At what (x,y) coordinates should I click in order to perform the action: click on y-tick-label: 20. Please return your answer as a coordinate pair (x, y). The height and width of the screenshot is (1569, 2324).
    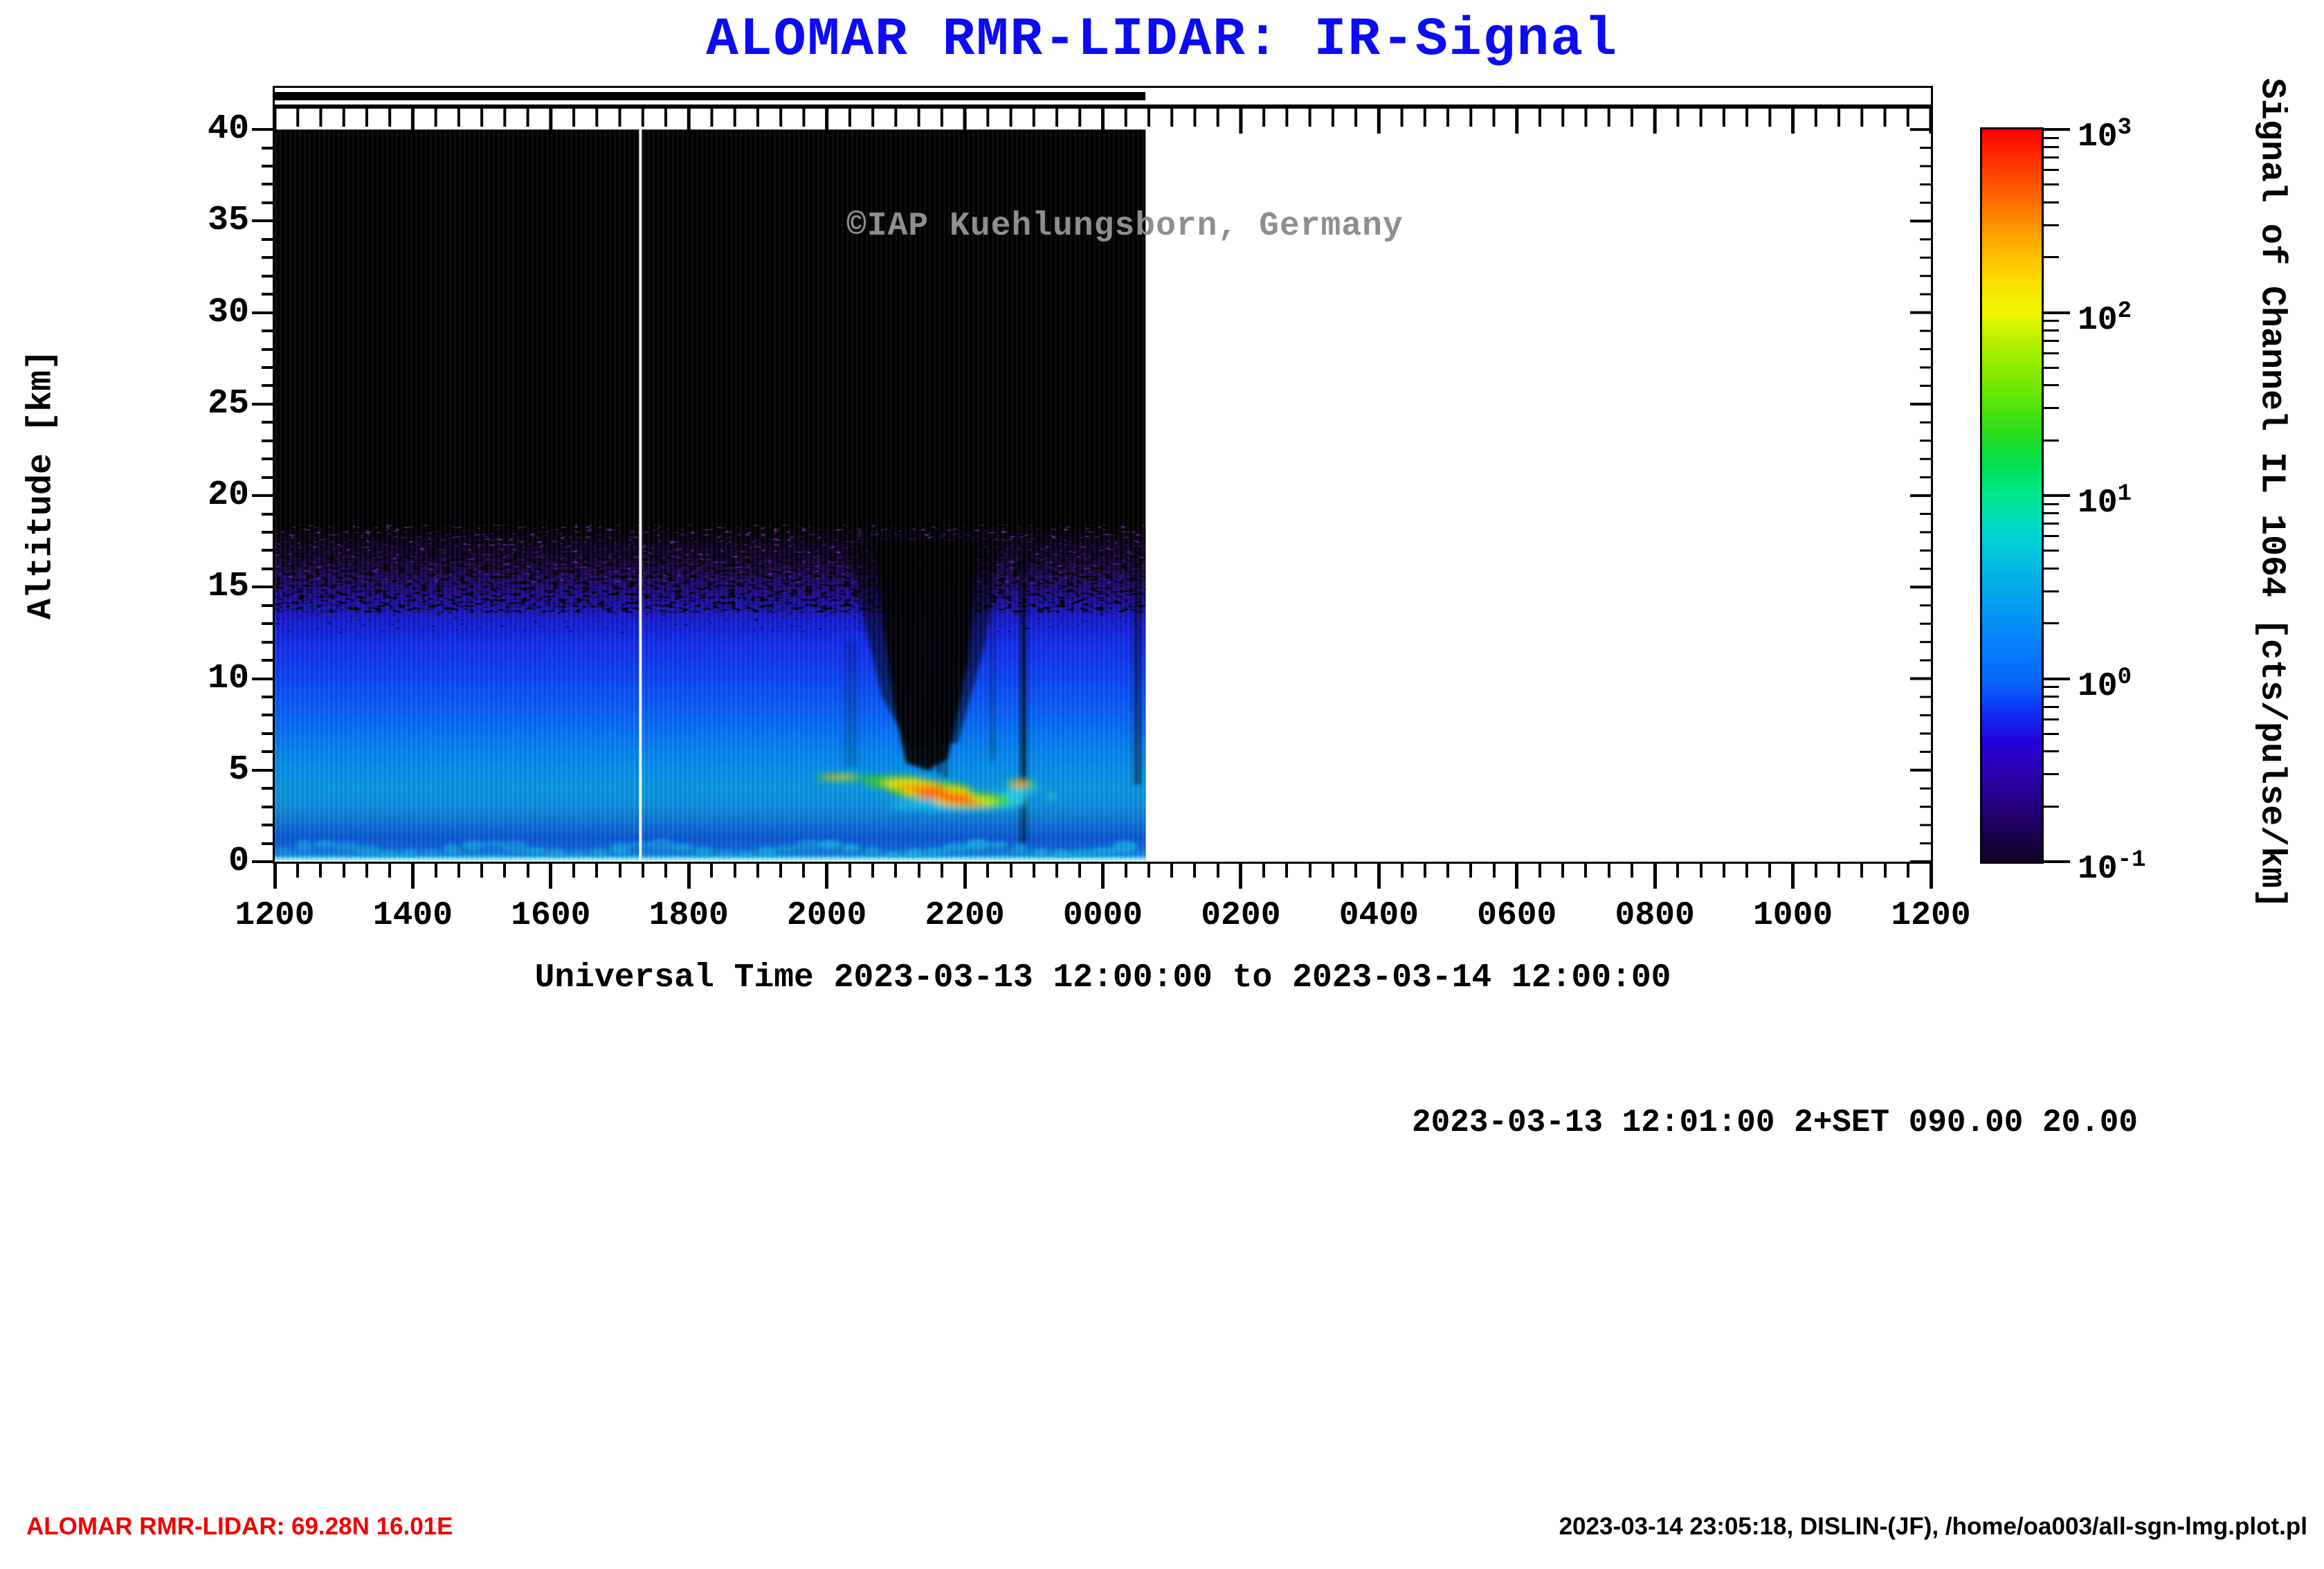
    Looking at the image, I should click on (228, 495).